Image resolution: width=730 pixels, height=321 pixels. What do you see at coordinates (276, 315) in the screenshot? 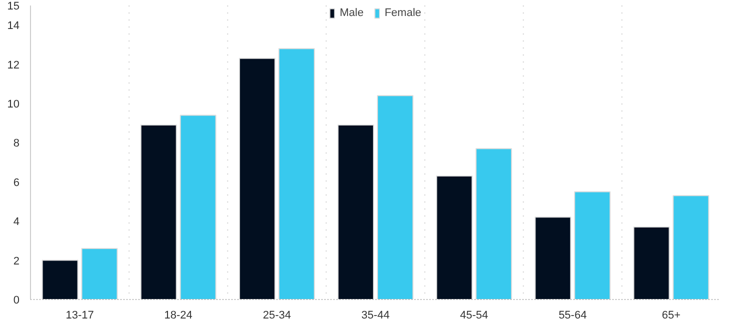
I see `x-tick-label: 25-34` at bounding box center [276, 315].